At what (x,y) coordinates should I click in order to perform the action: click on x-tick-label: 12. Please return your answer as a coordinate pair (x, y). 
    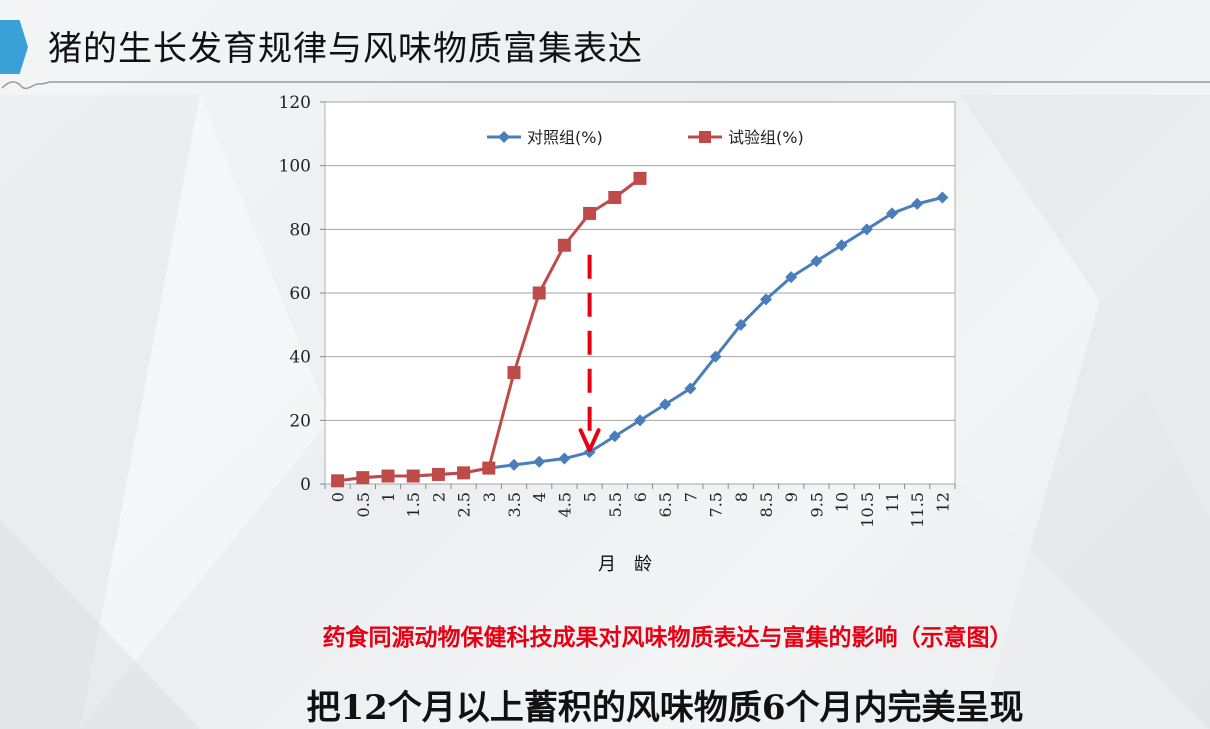
    Looking at the image, I should click on (942, 502).